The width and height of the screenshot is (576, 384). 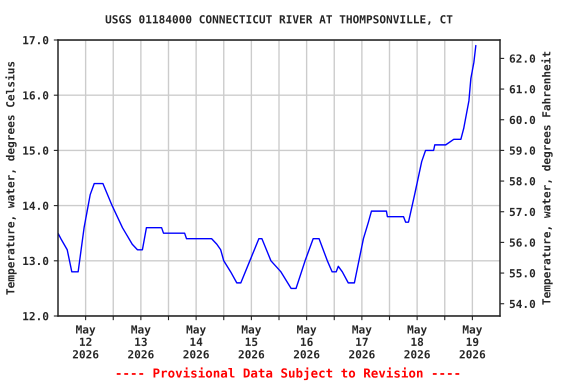 I want to click on y-tick-label: 16.0, so click(x=35, y=95).